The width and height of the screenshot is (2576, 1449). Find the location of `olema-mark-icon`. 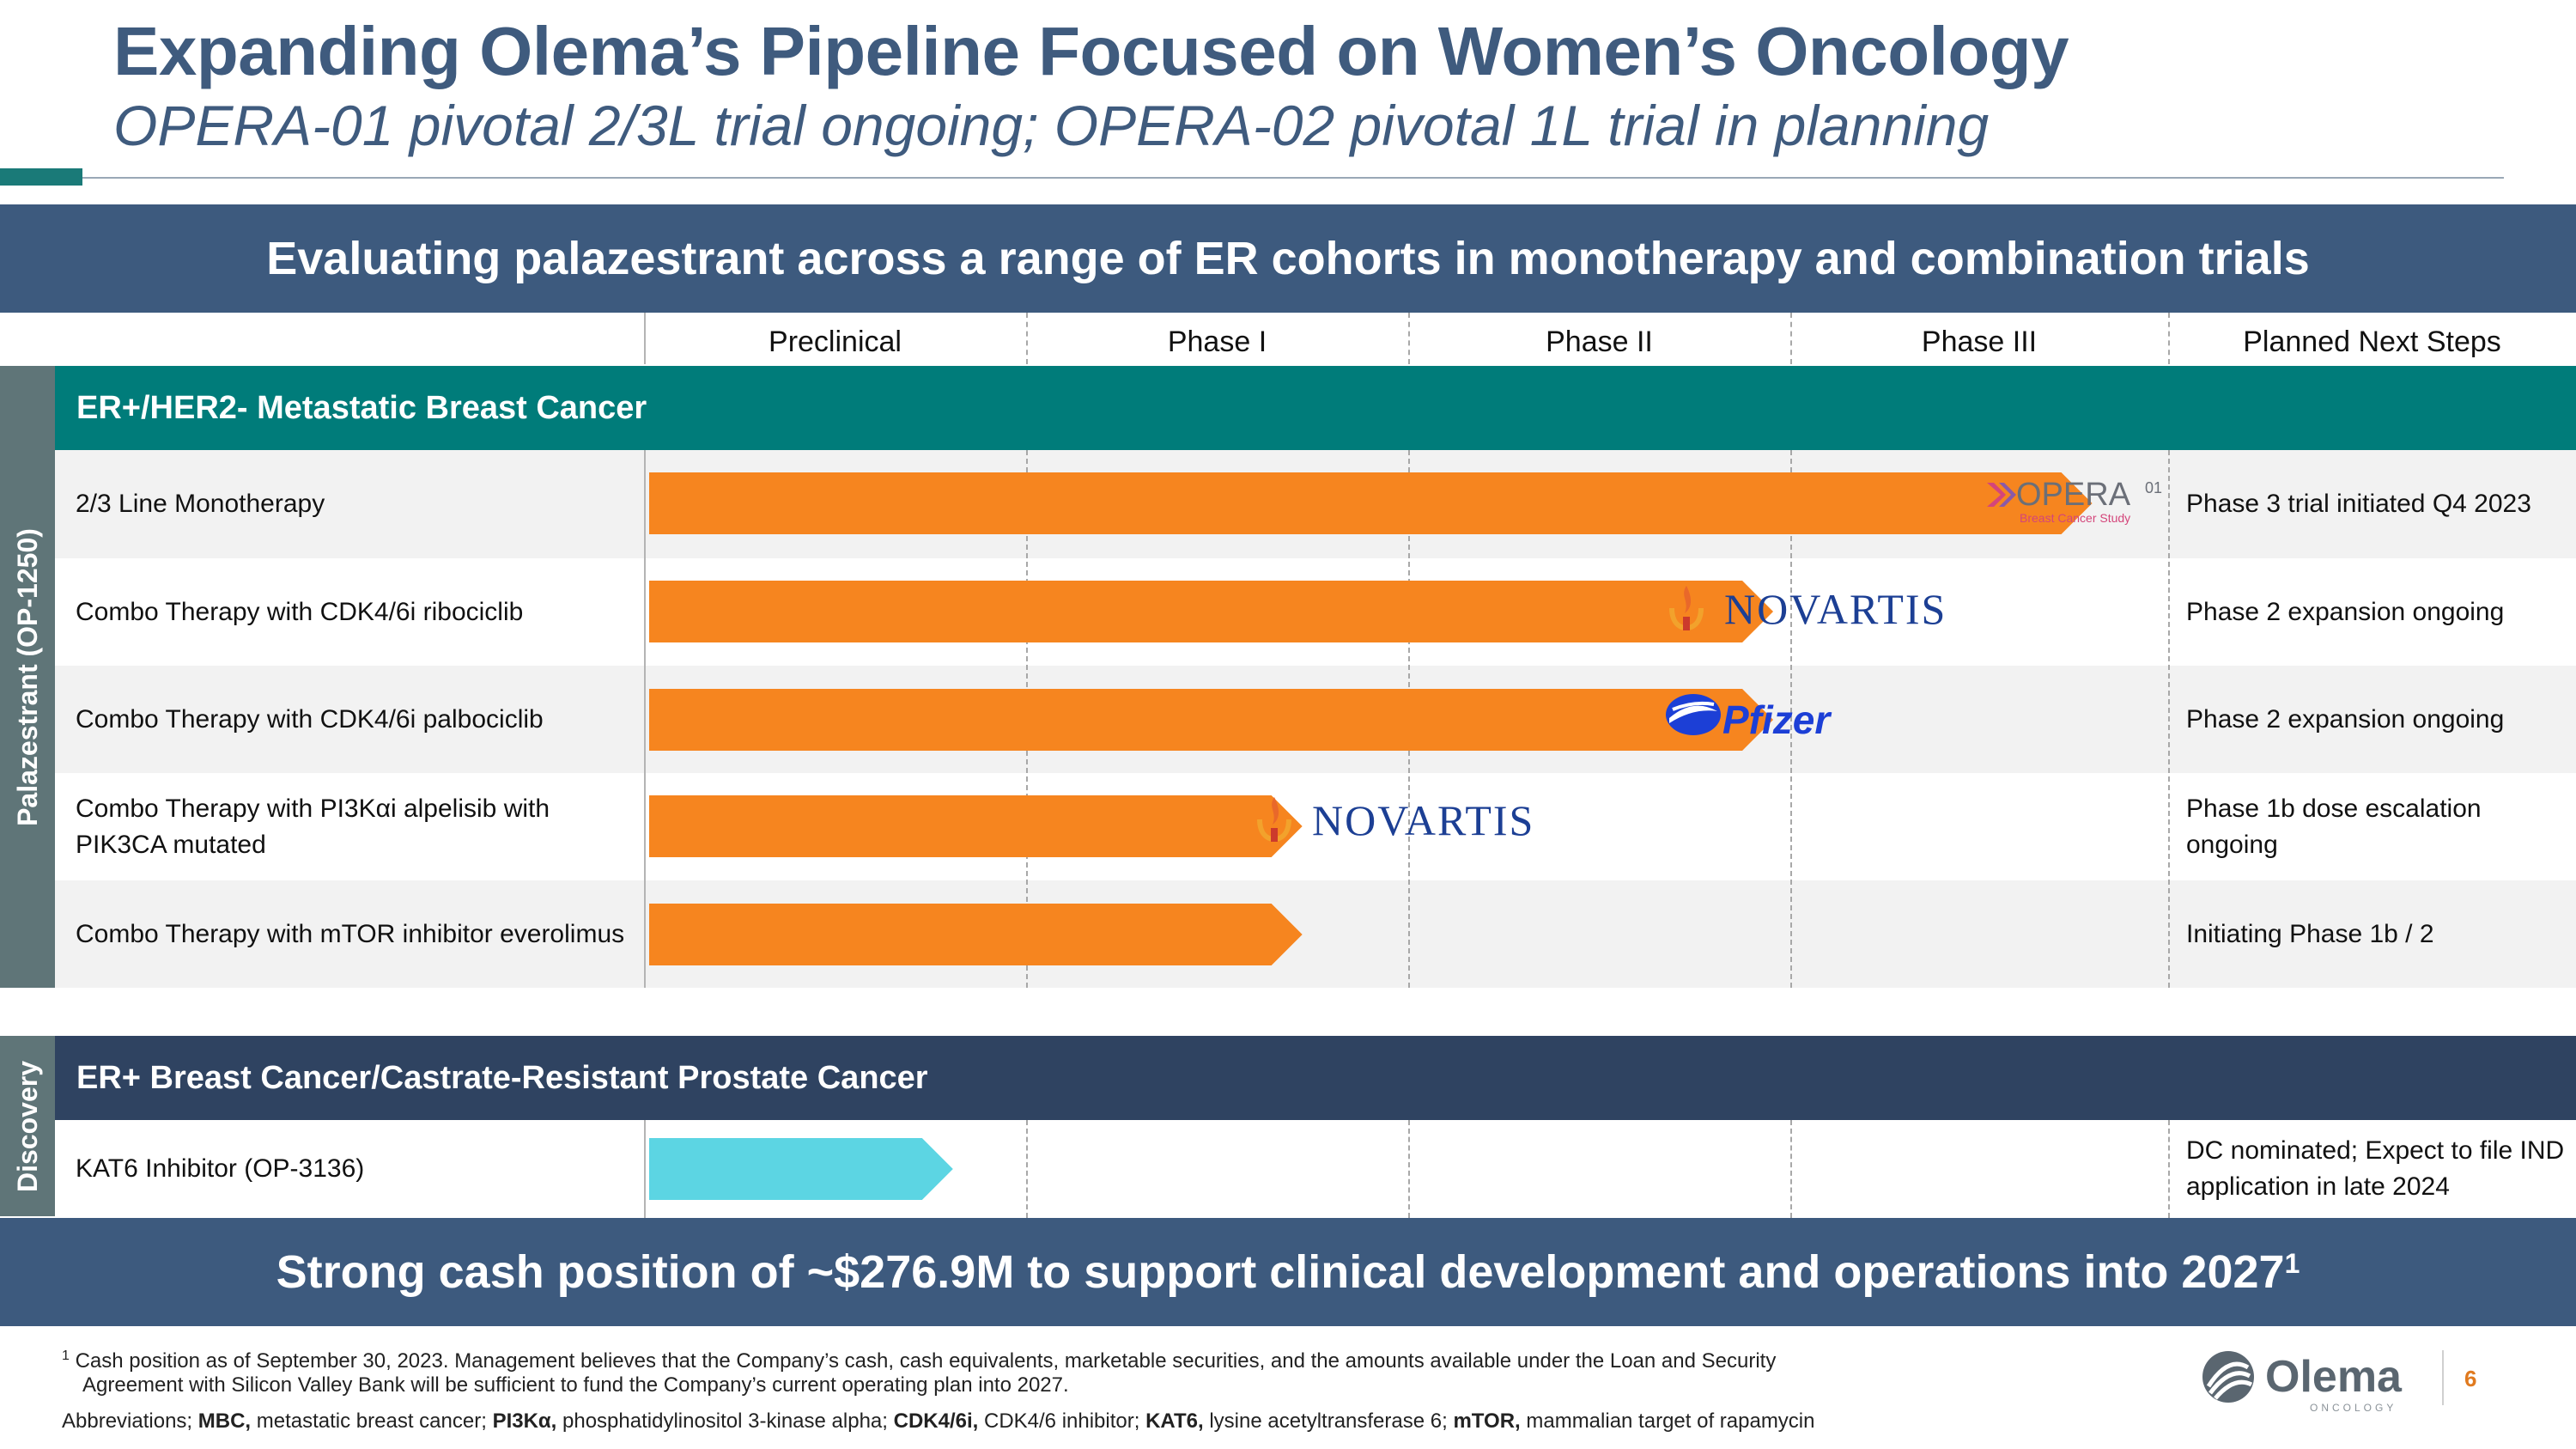

olema-mark-icon is located at coordinates (2228, 1377).